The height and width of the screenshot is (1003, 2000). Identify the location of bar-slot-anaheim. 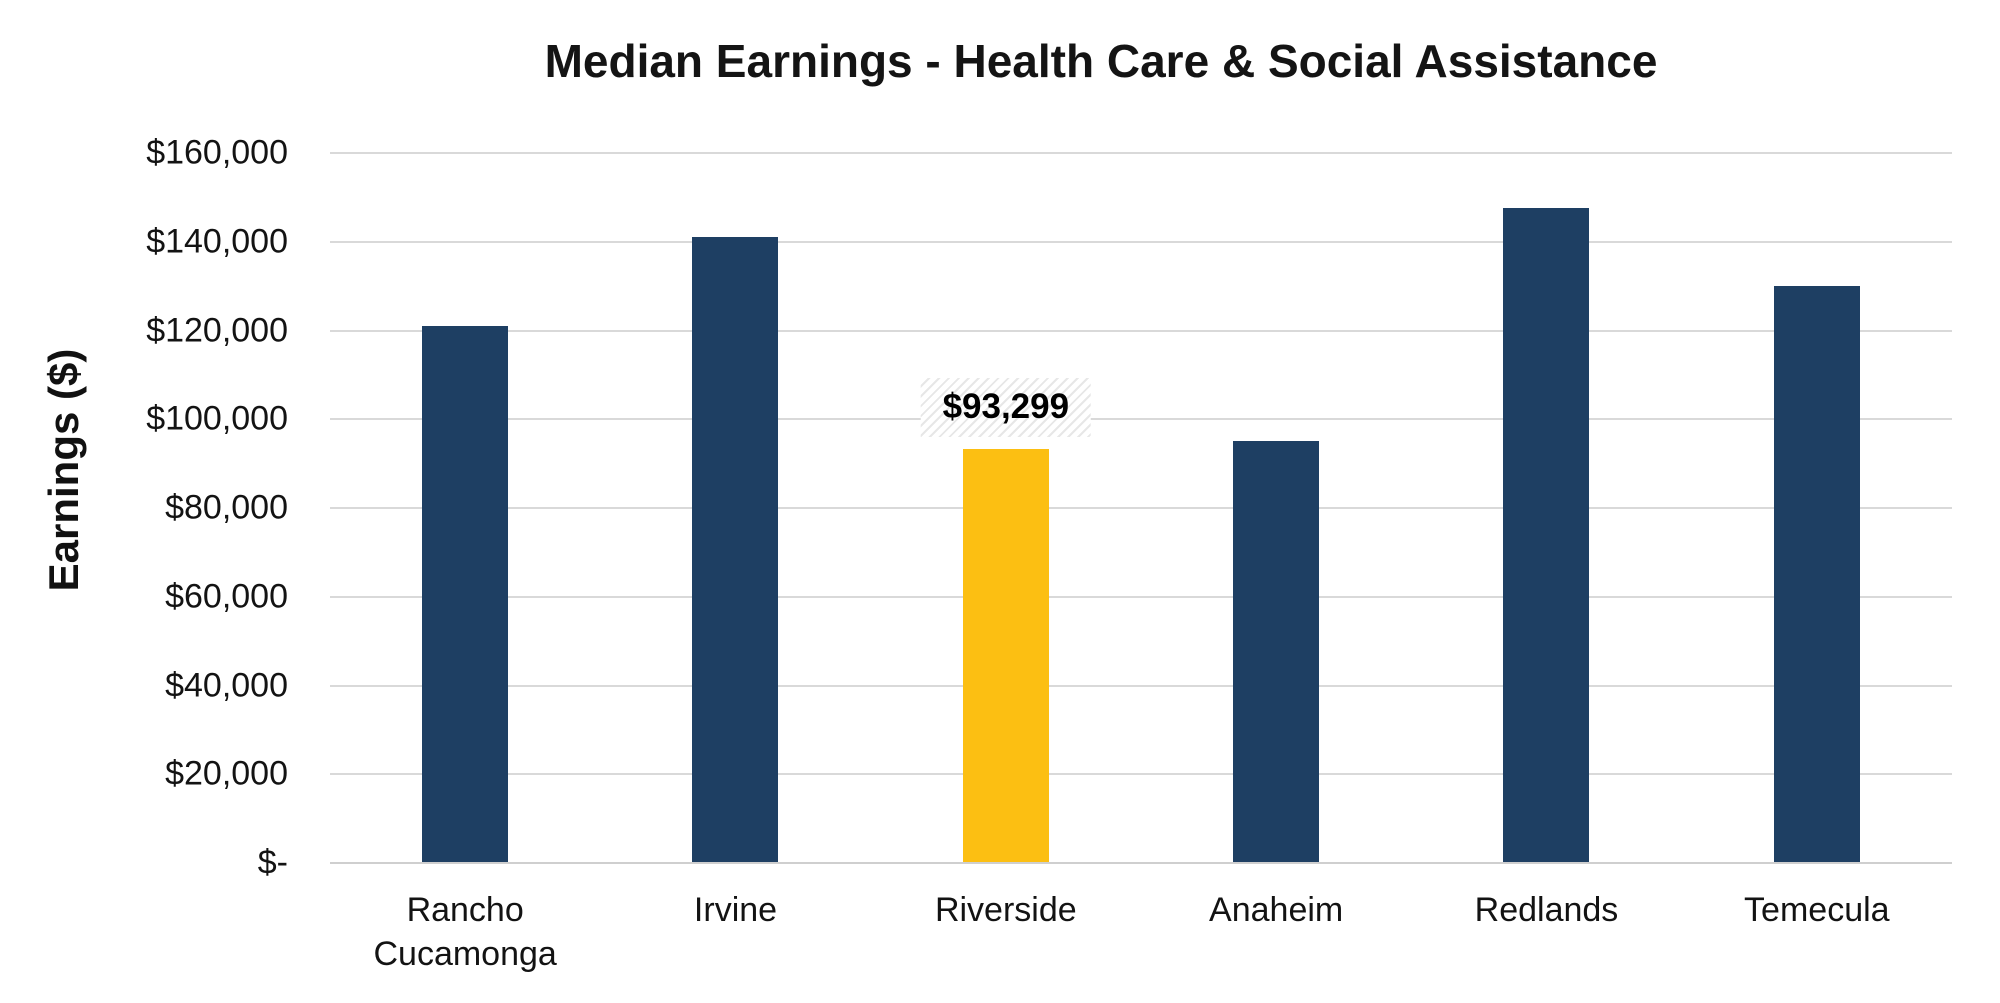
(1276, 508).